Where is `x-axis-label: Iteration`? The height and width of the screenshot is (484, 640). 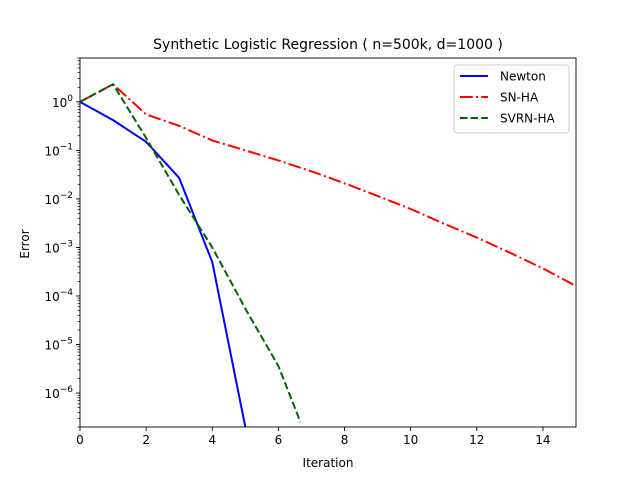 x-axis-label: Iteration is located at coordinates (328, 463).